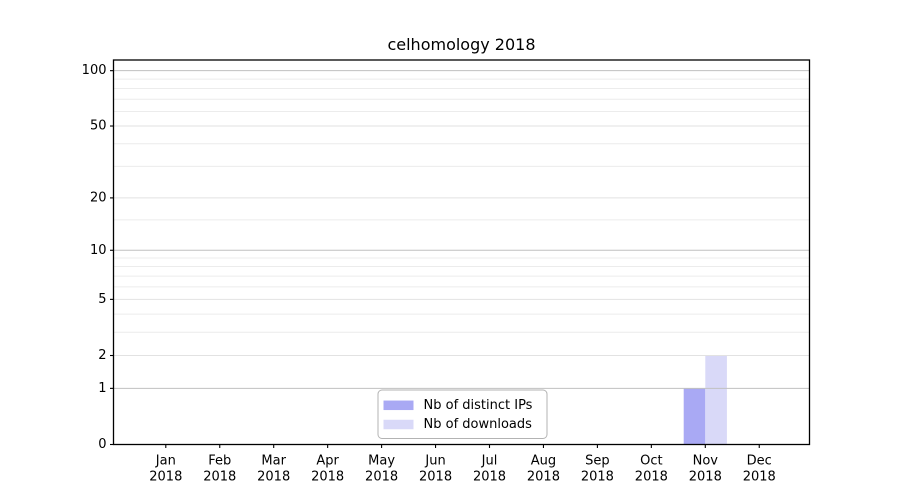  Describe the element at coordinates (489, 461) in the screenshot. I see `x-axis-tick-label-month: Jul` at that location.